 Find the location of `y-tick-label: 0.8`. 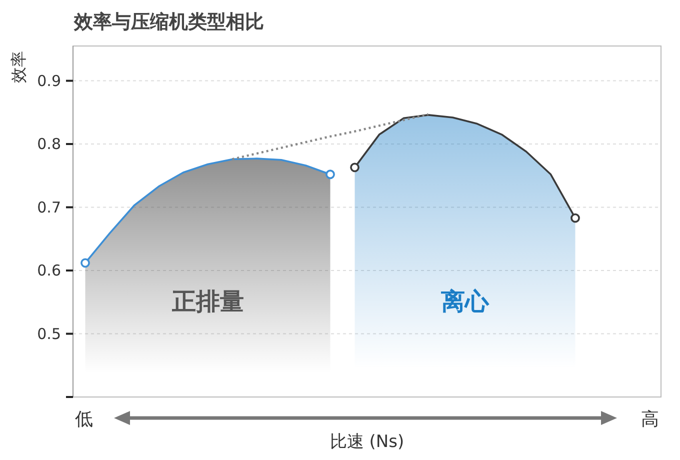

y-tick-label: 0.8 is located at coordinates (49, 144).